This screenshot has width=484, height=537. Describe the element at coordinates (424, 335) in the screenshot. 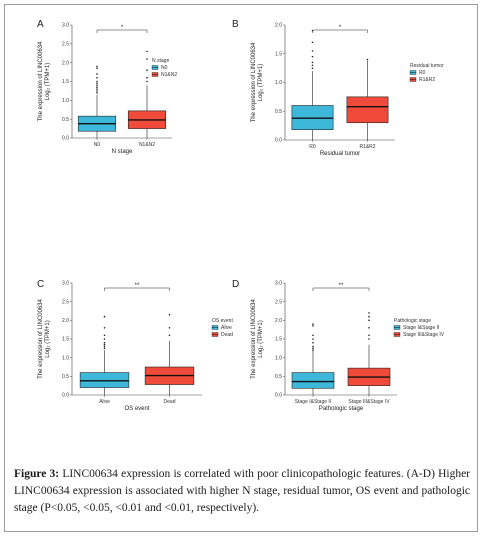

I see `legend-label: Stage III&Stage IV` at that location.